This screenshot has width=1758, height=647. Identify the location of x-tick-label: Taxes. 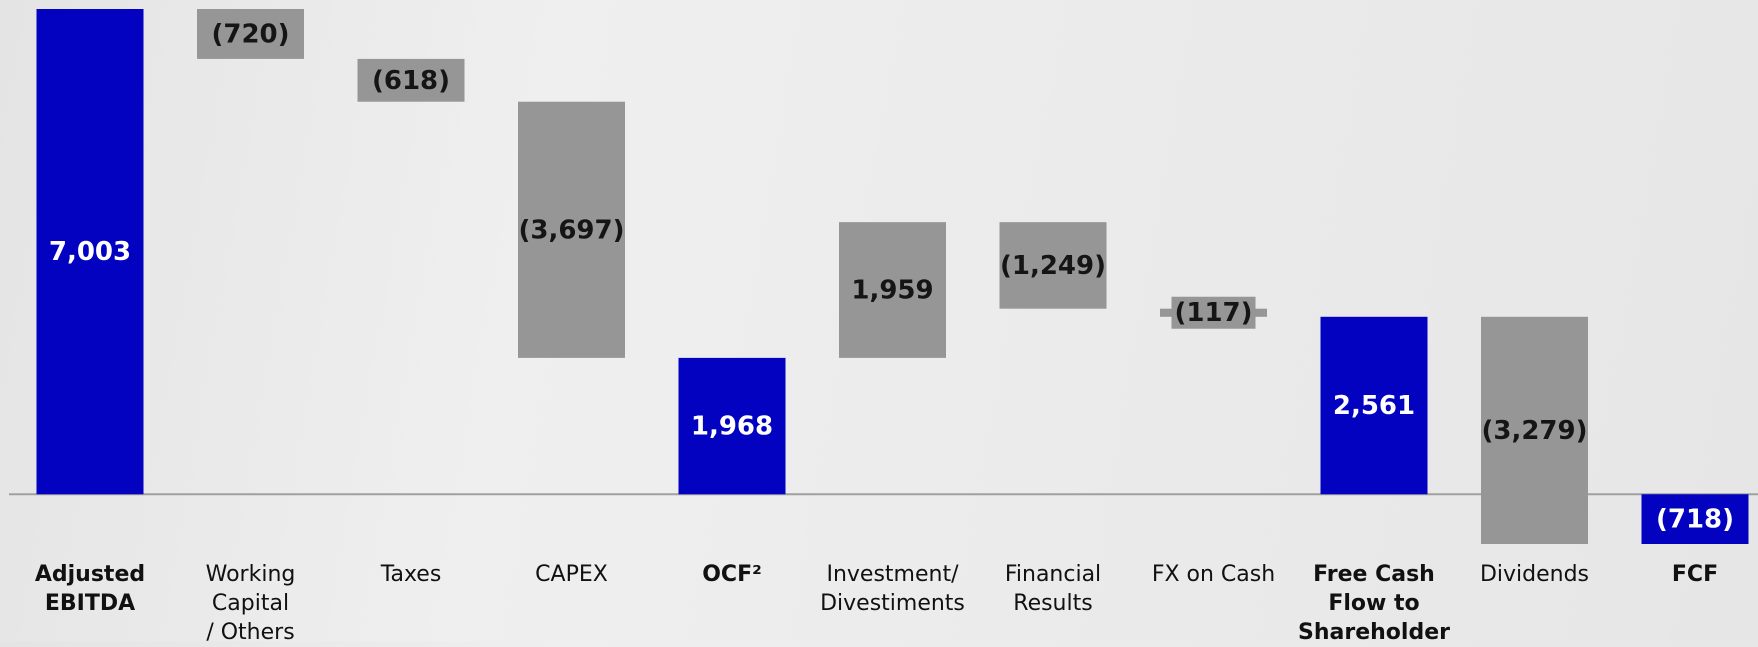
(411, 574).